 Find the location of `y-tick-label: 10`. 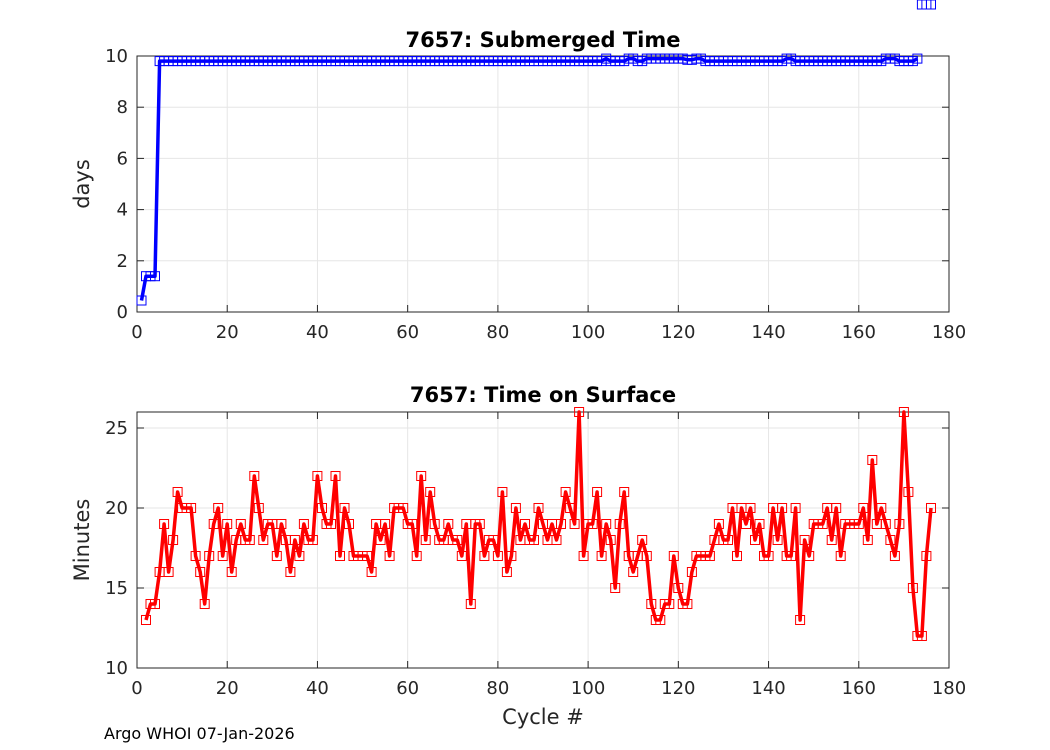

y-tick-label: 10 is located at coordinates (116, 668).